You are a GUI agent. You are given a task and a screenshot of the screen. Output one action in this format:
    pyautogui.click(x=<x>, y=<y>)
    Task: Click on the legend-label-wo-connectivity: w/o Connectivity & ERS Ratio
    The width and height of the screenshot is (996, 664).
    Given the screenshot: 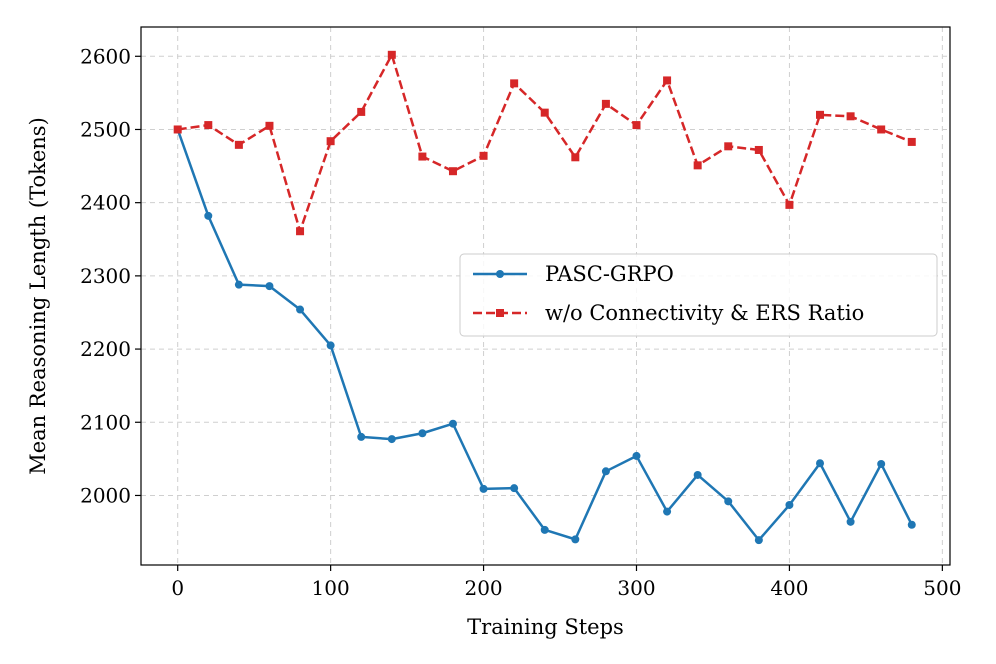 What is the action you would take?
    pyautogui.click(x=704, y=313)
    